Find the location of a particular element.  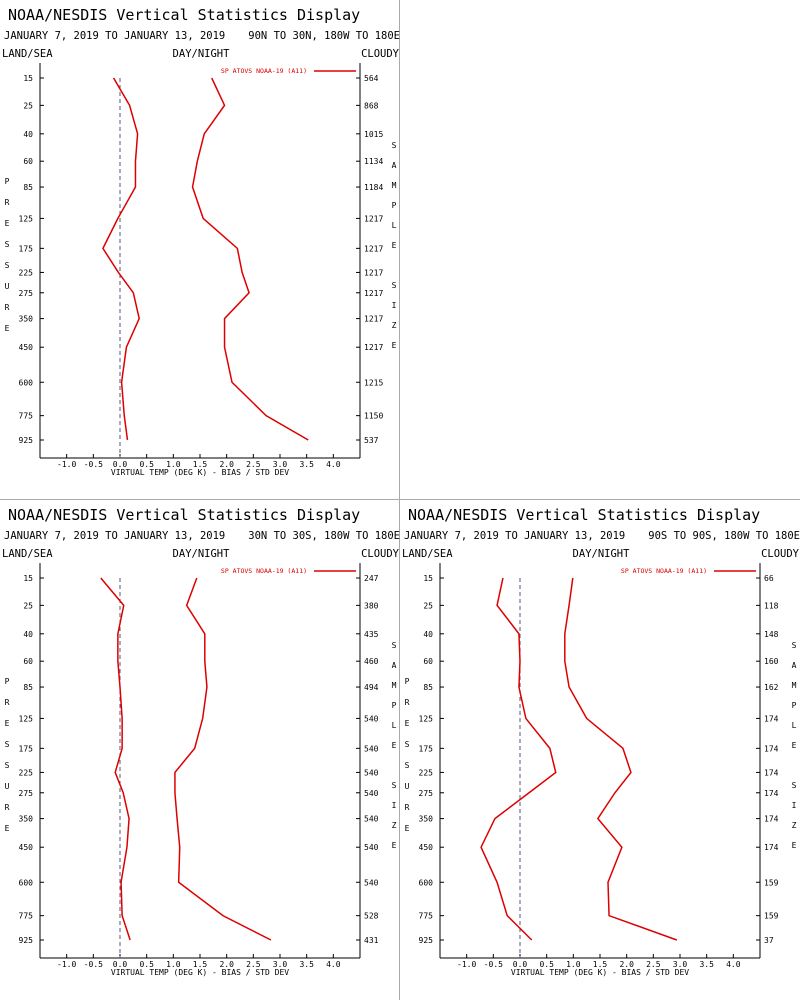

x-tick-label: 0.0 is located at coordinates (120, 964).